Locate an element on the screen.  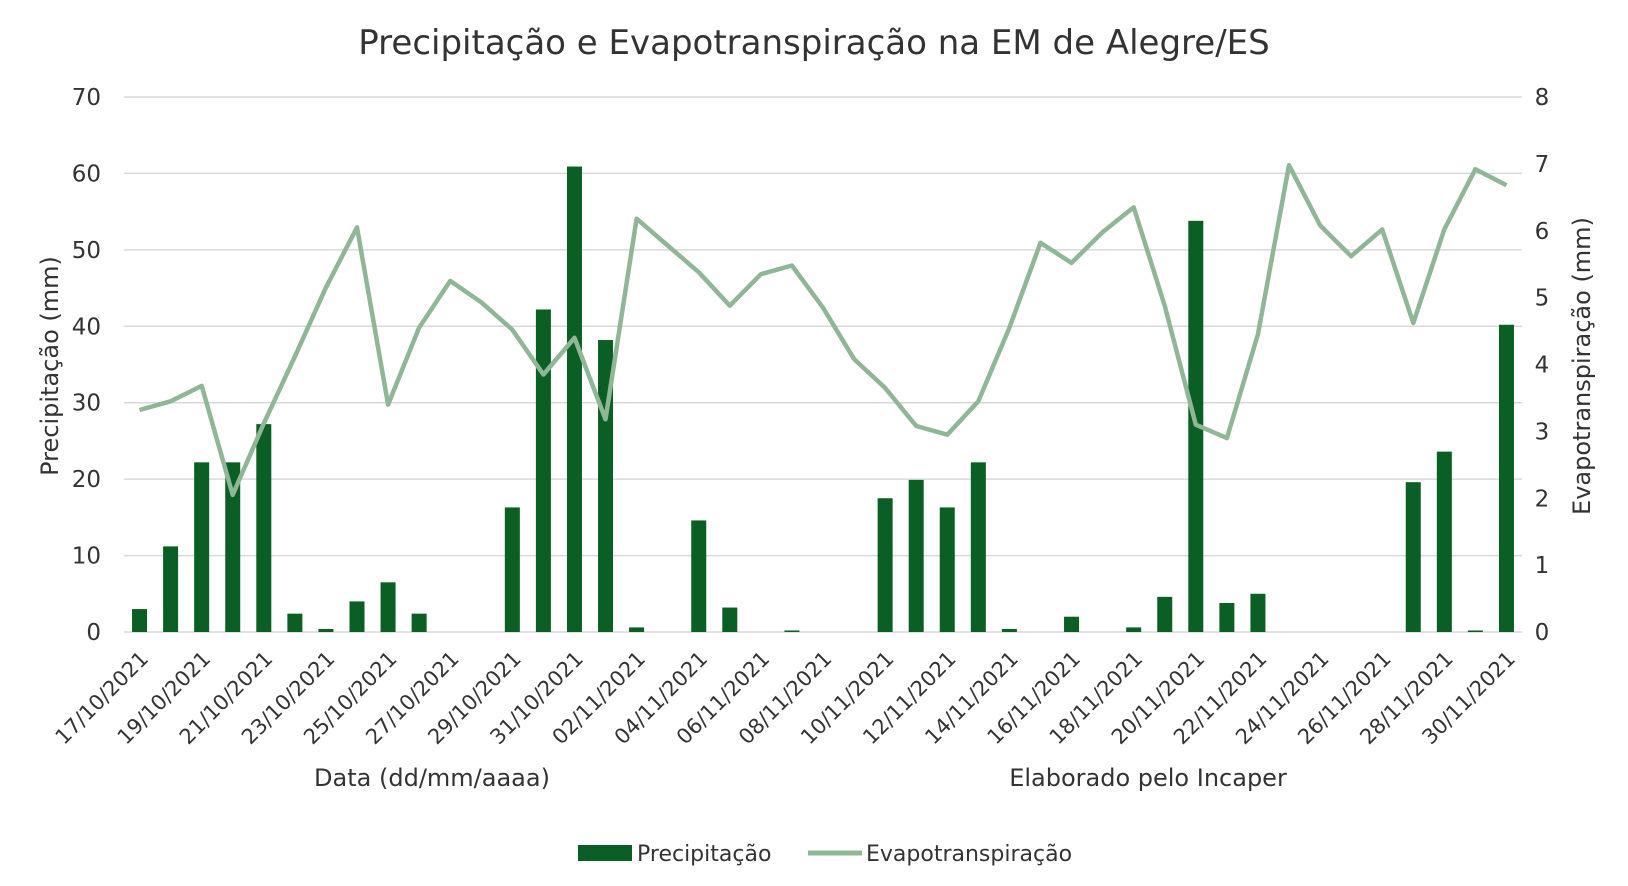
y2-tick-label: 2 is located at coordinates (1542, 499).